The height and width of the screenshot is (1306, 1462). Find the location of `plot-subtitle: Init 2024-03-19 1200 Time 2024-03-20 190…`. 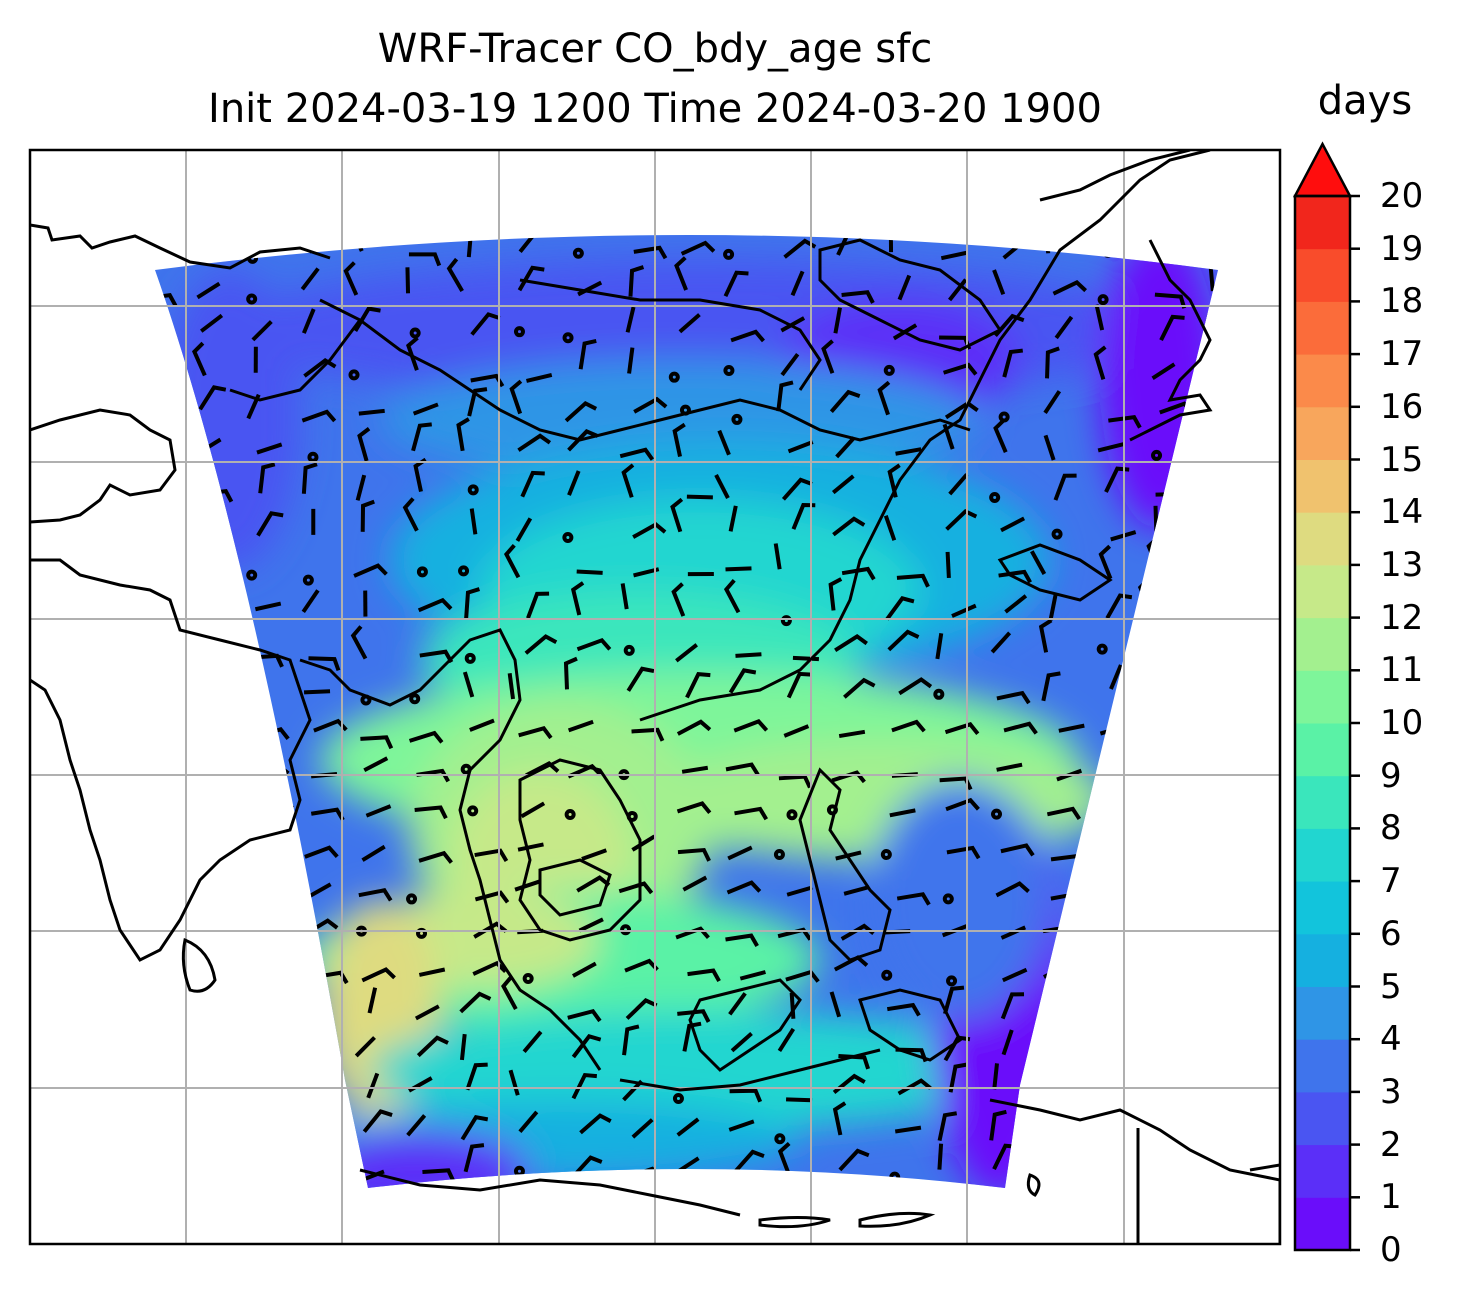

plot-subtitle: Init 2024-03-19 1200 Time 2024-03-20 190… is located at coordinates (655, 109).